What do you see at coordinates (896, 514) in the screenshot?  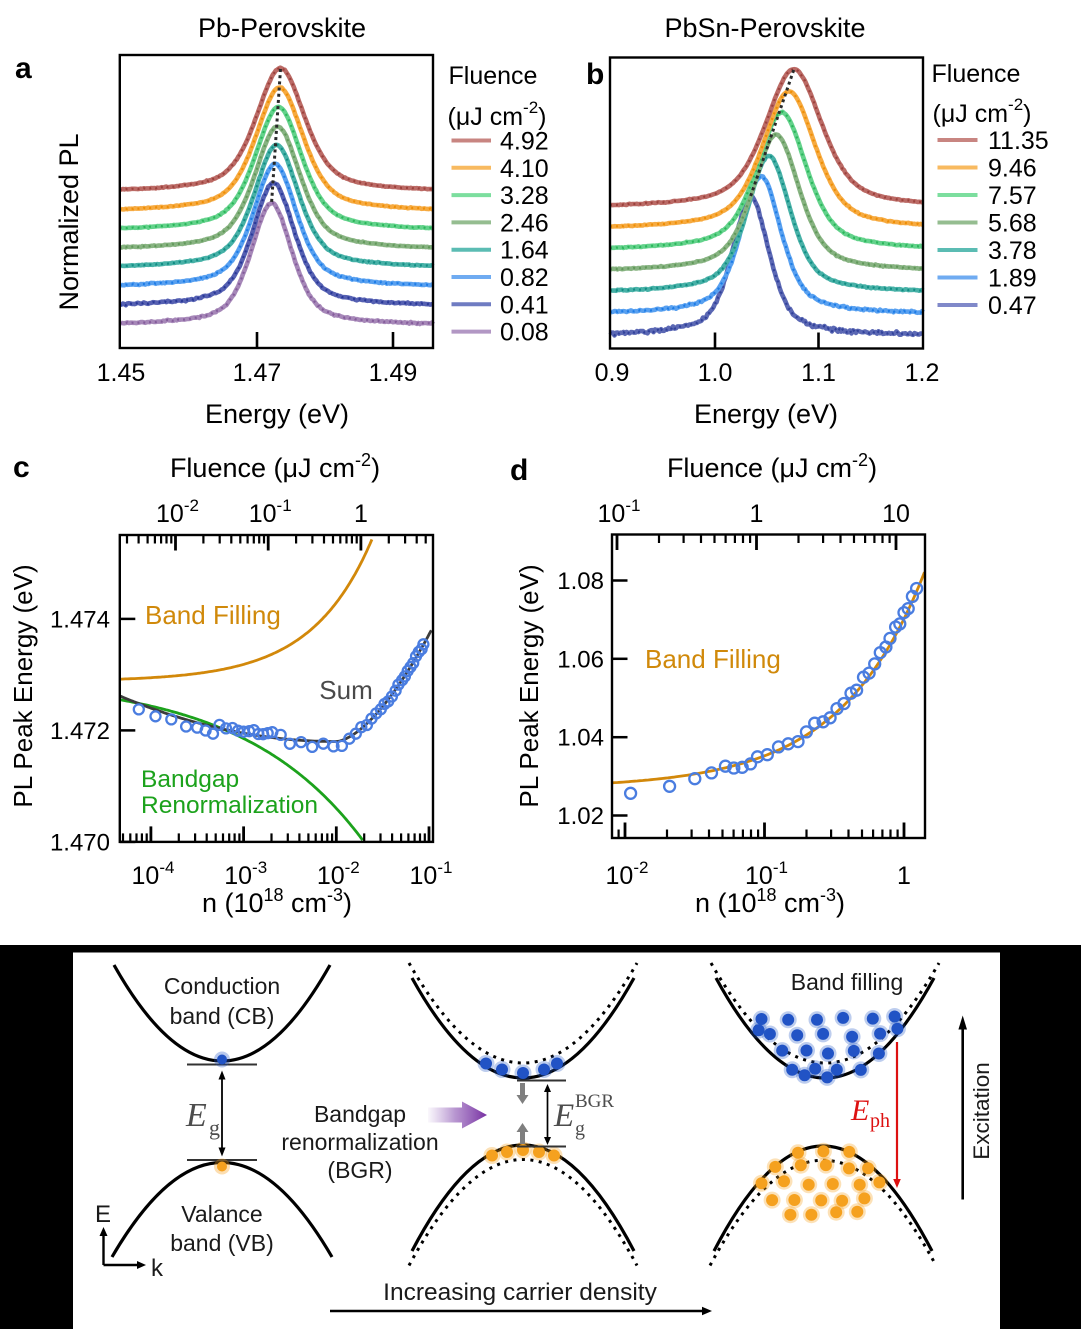 I see `svg-text: 10` at bounding box center [896, 514].